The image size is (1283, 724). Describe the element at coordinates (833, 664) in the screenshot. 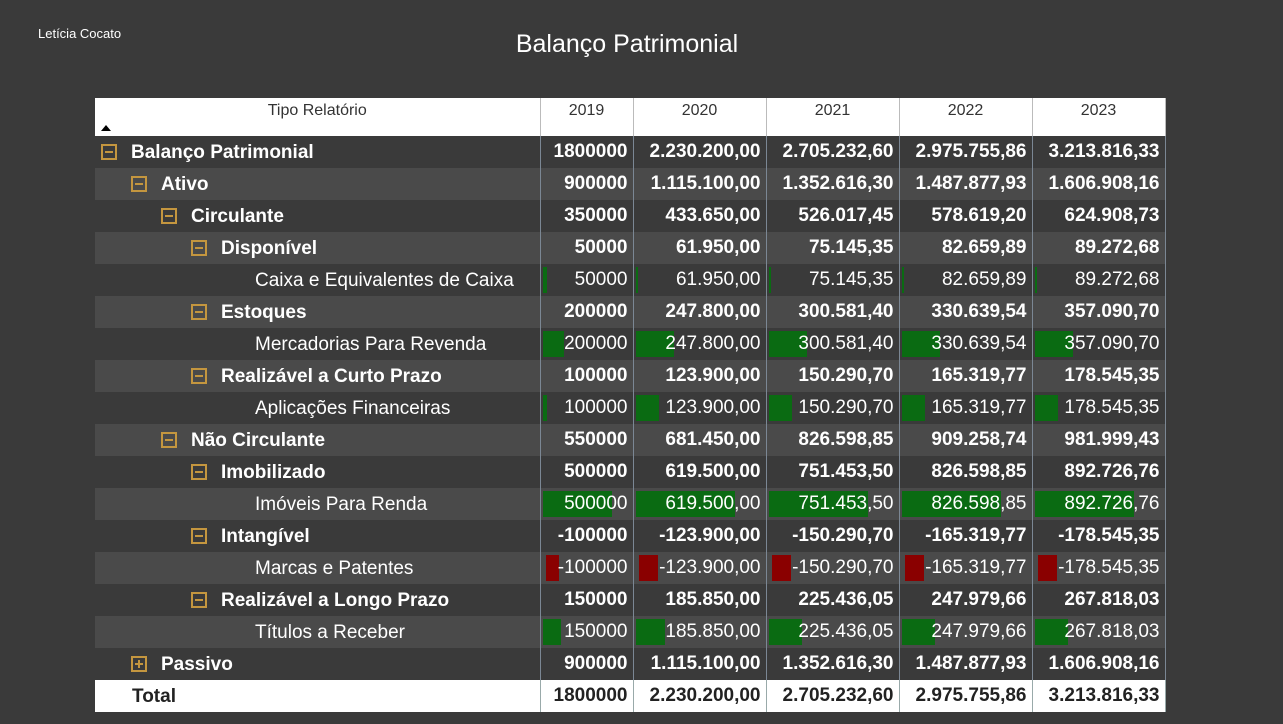

I see `value-cell: 1.352.616,30` at that location.